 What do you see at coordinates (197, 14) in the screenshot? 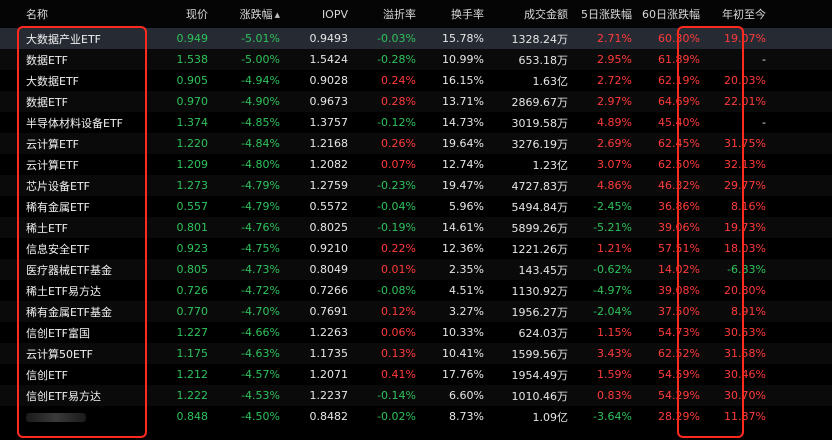
I see `header-price: 现价` at bounding box center [197, 14].